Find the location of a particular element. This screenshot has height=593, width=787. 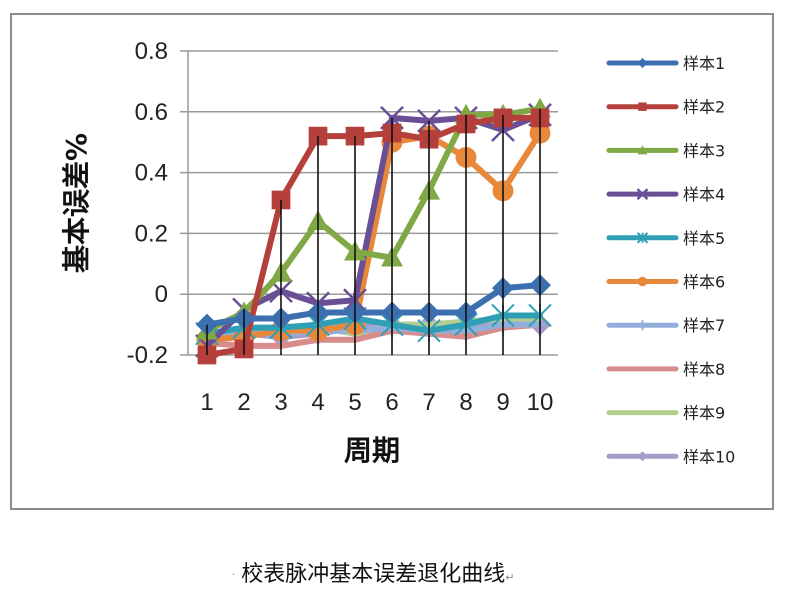

legend: 样本1 样本2 样本3 样本4 样本5 样本6 样本7 样本8 样本9 样本10 is located at coordinates (670, 260).